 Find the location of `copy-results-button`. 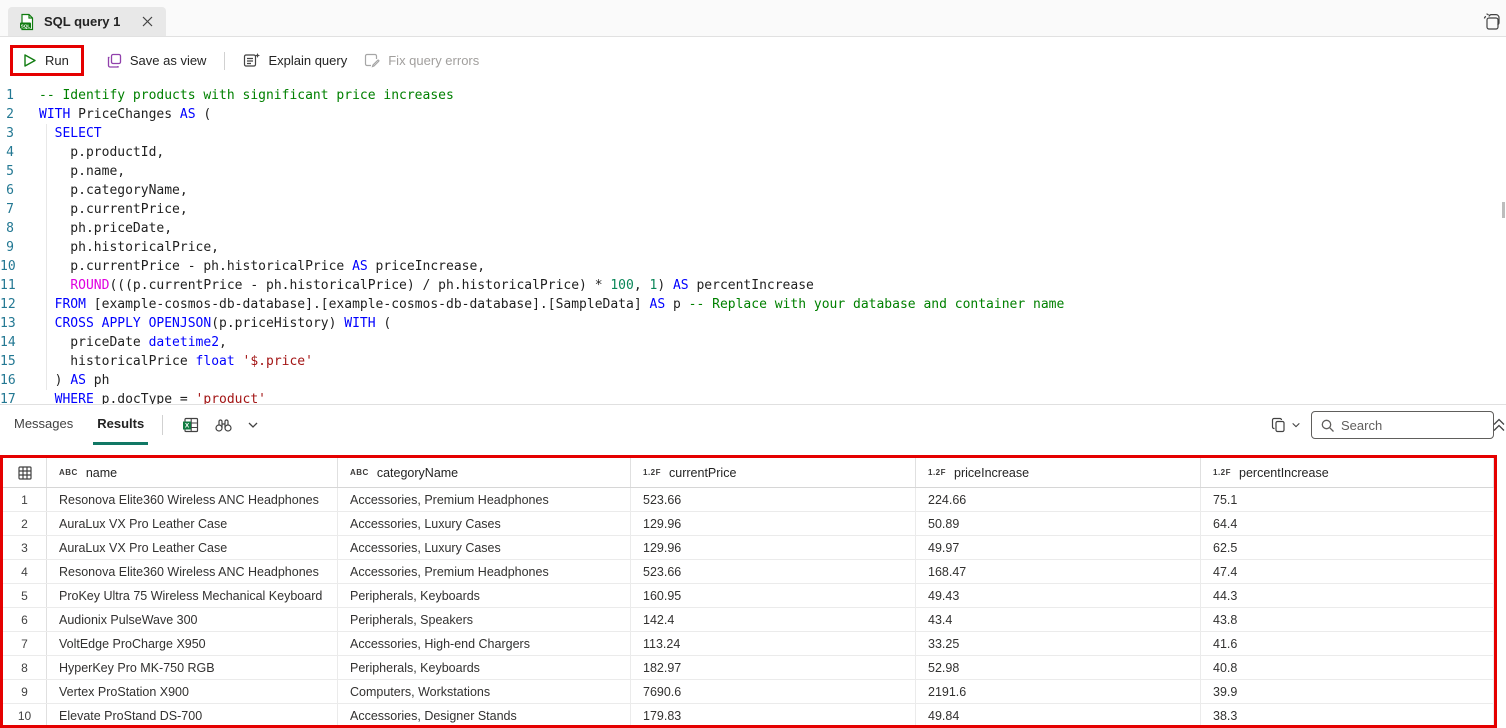

copy-results-button is located at coordinates (1286, 425).